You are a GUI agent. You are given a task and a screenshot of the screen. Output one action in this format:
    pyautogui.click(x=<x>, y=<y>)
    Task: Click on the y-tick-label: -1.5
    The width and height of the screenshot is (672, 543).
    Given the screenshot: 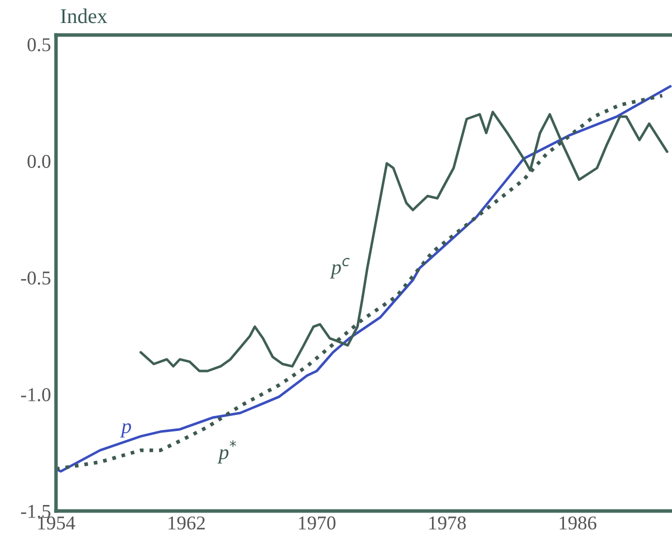 What is the action you would take?
    pyautogui.click(x=35, y=511)
    